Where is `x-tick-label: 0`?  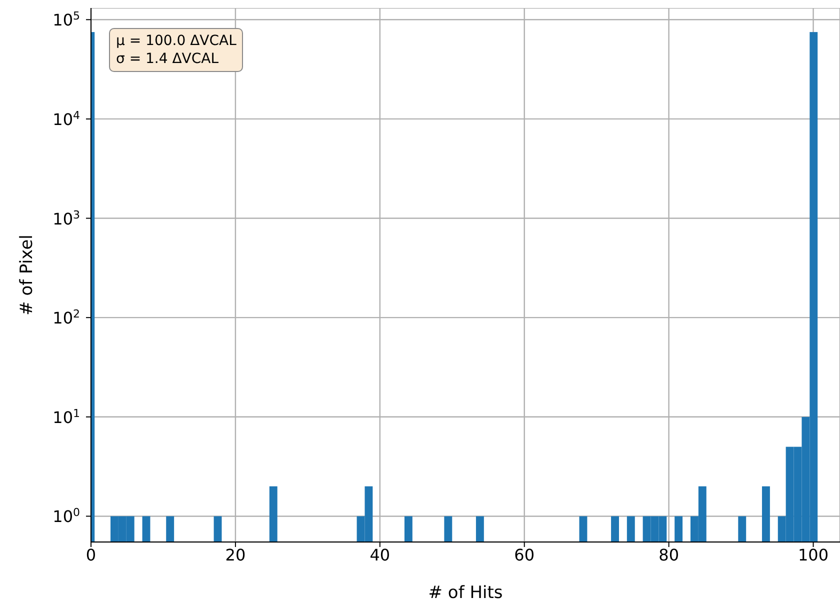
x-tick-label: 0 is located at coordinates (91, 554).